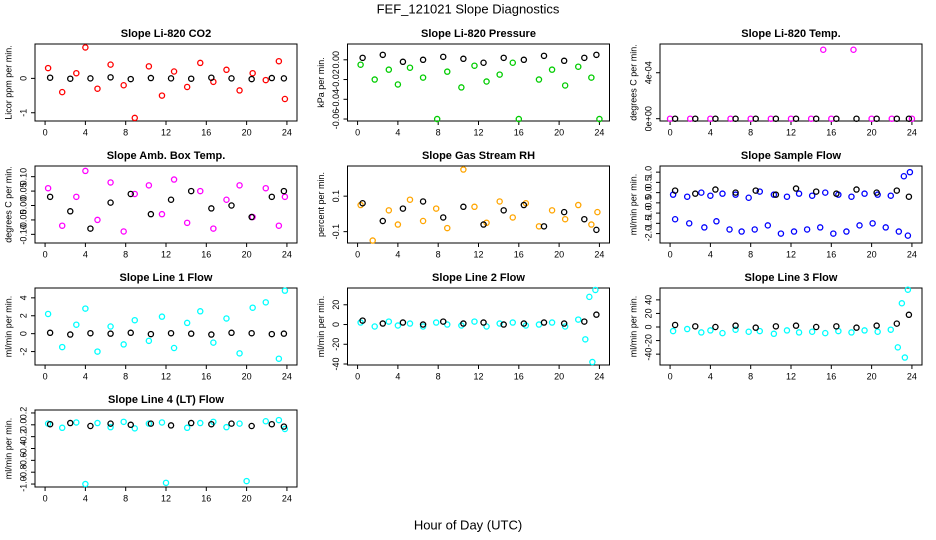  I want to click on panel-title: Slope Line 3 Flow, so click(791, 278).